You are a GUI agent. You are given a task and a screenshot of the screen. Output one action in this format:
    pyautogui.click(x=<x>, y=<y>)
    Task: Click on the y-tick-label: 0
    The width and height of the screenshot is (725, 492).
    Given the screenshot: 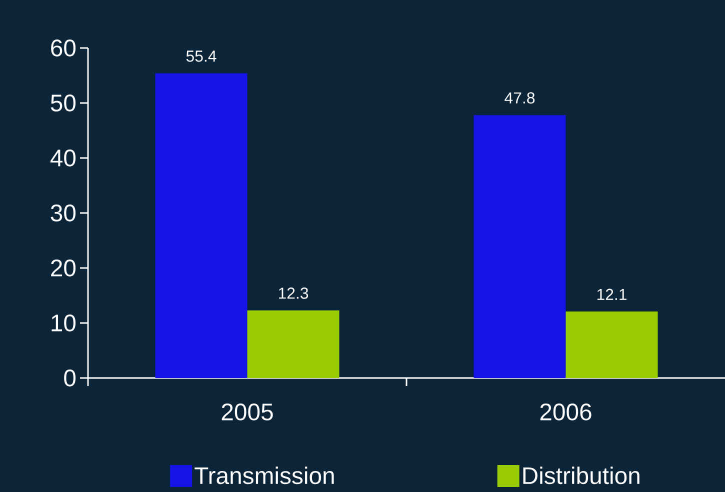 What is the action you would take?
    pyautogui.click(x=70, y=378)
    